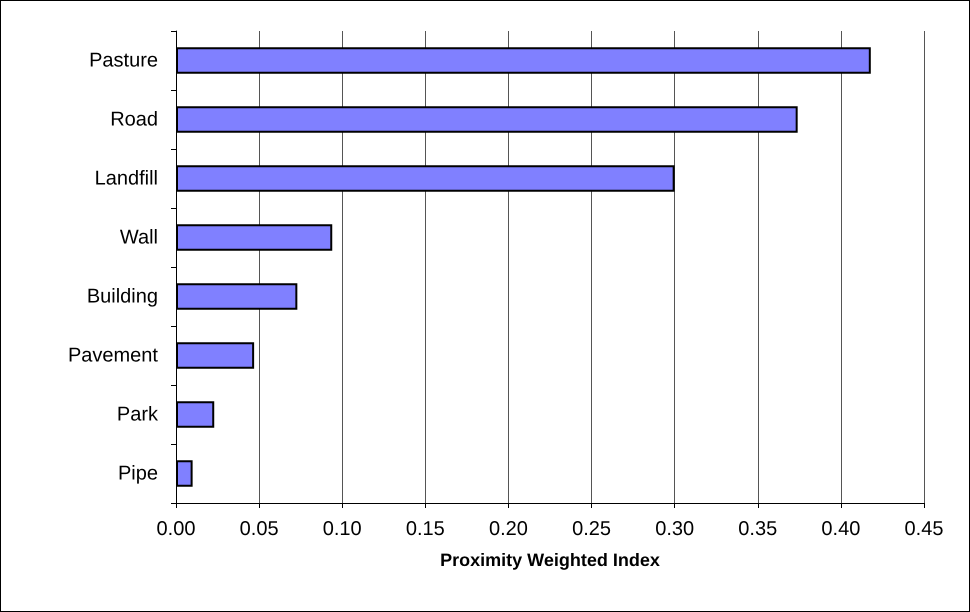 Image resolution: width=970 pixels, height=612 pixels. Describe the element at coordinates (425, 529) in the screenshot. I see `x-tick-label: 0.15` at that location.